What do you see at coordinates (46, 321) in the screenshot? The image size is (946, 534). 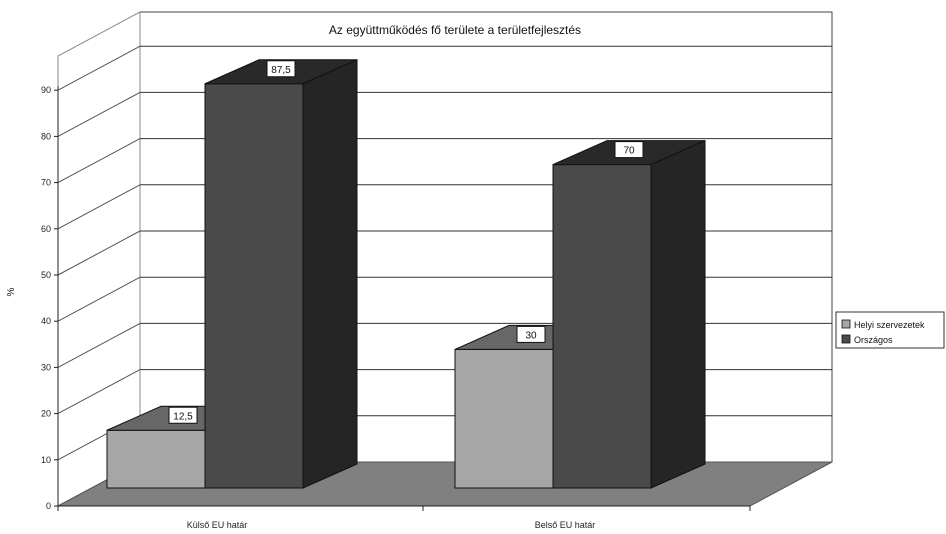 I see `y-tick-label: 40` at bounding box center [46, 321].